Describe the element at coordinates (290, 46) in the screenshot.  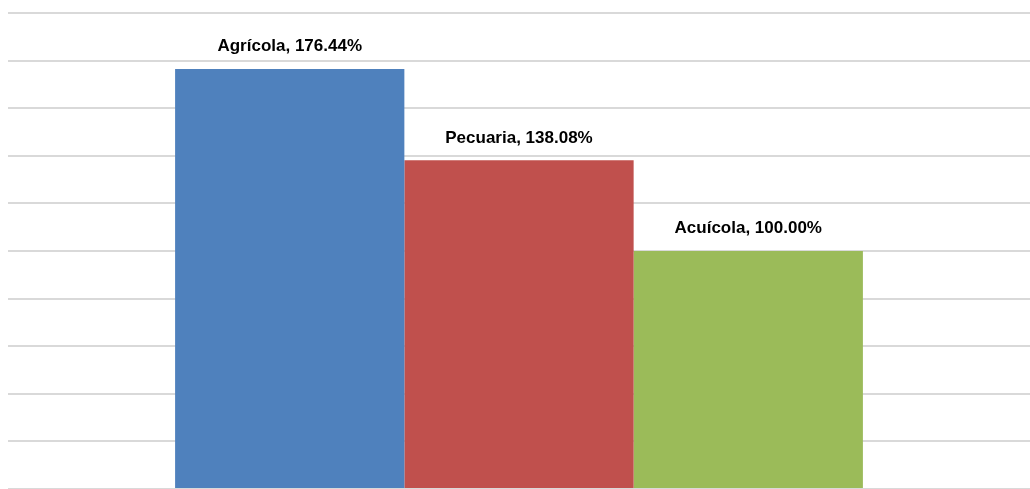
I see `data-label: Agrícola, 176.44%` at that location.